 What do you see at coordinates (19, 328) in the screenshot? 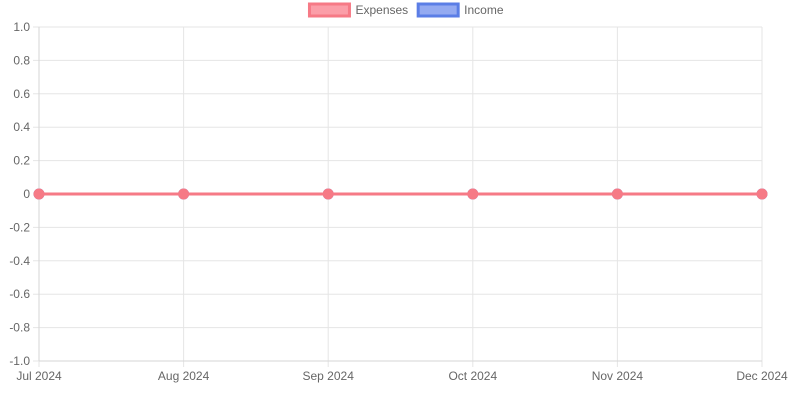
I see `y-tick-label: -0.8` at bounding box center [19, 328].